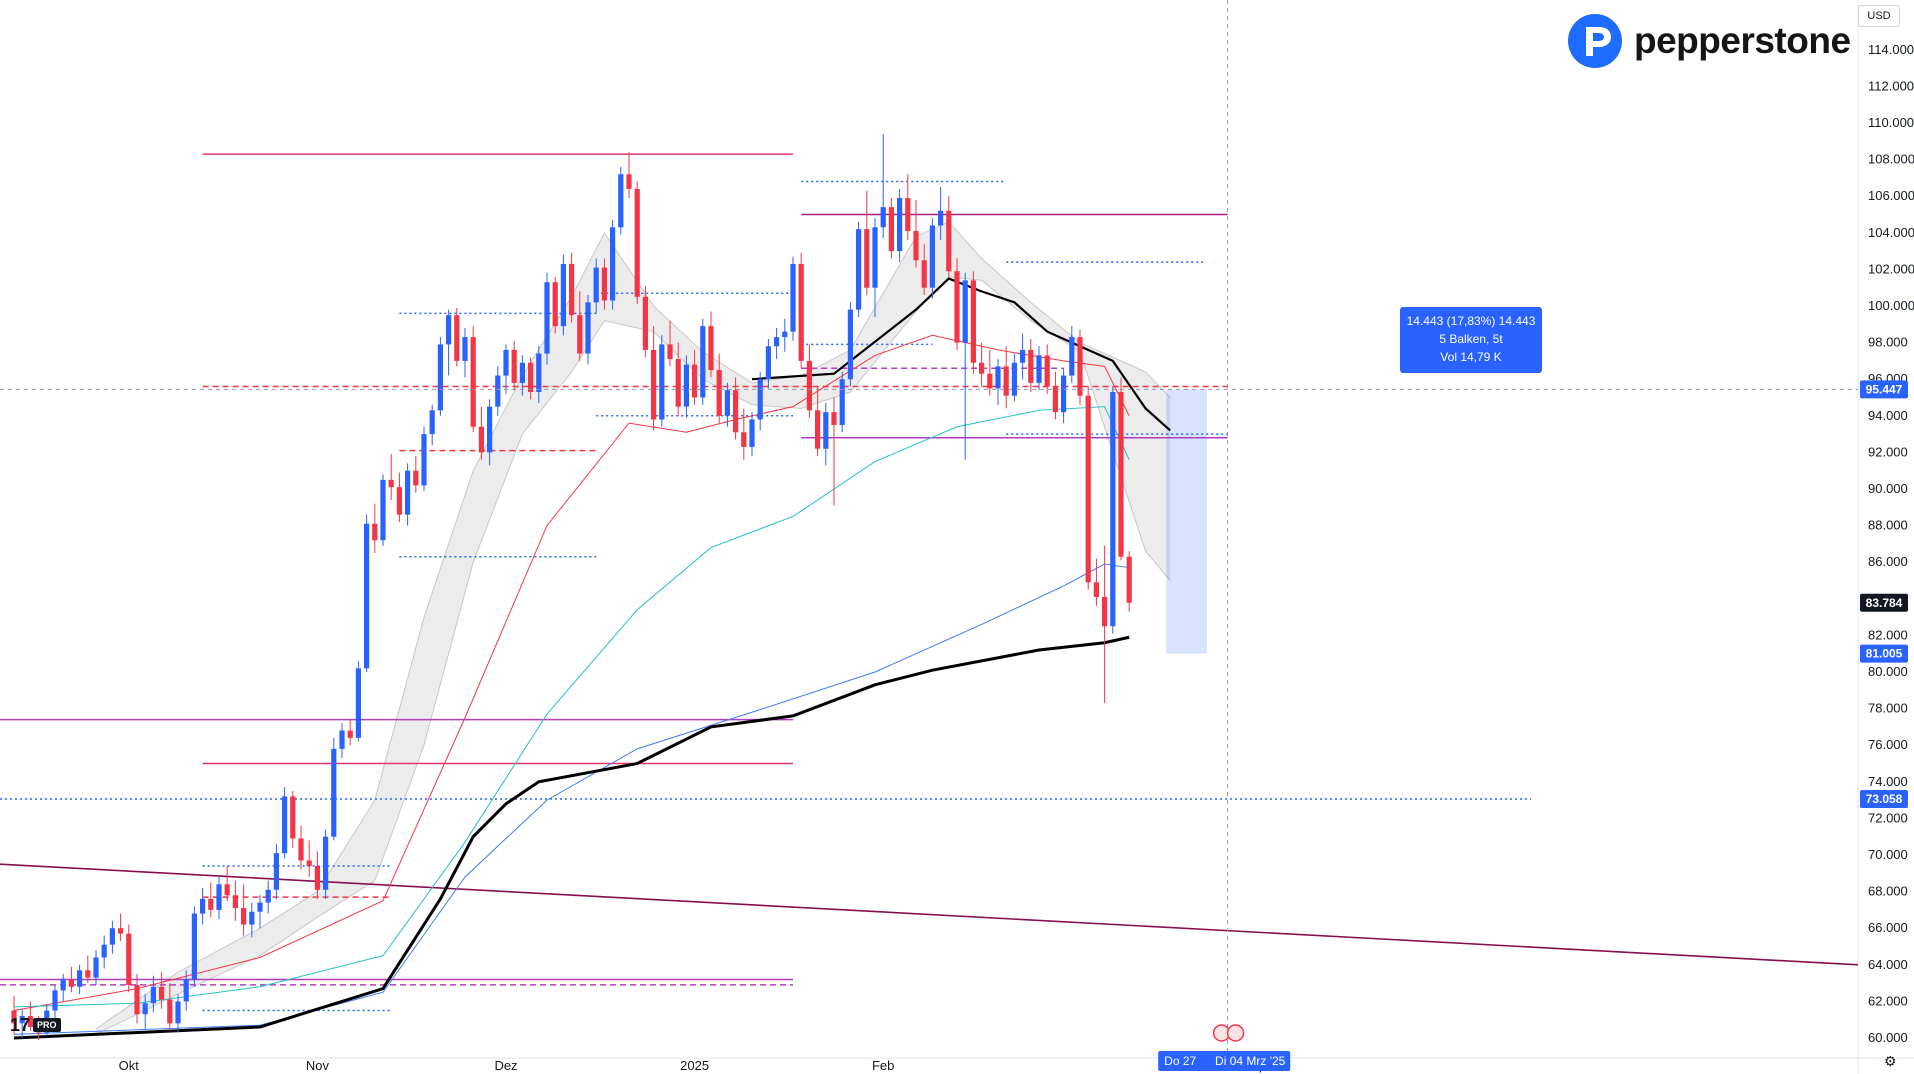 Image resolution: width=1914 pixels, height=1074 pixels. What do you see at coordinates (1891, 195) in the screenshot?
I see `y-tick-label: 106.000` at bounding box center [1891, 195].